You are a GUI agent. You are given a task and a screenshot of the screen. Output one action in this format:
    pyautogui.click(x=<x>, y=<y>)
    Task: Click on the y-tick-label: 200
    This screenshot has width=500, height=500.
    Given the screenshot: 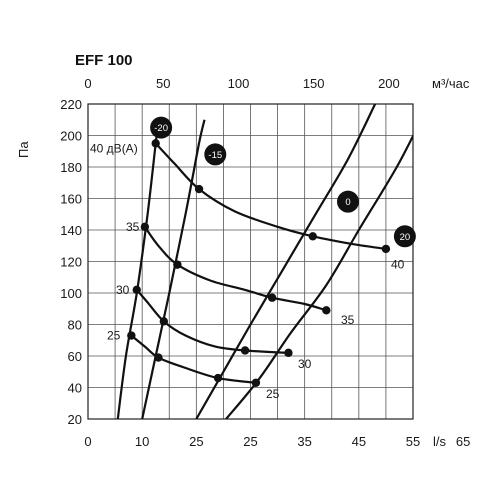 What is the action you would take?
    pyautogui.click(x=71, y=136)
    